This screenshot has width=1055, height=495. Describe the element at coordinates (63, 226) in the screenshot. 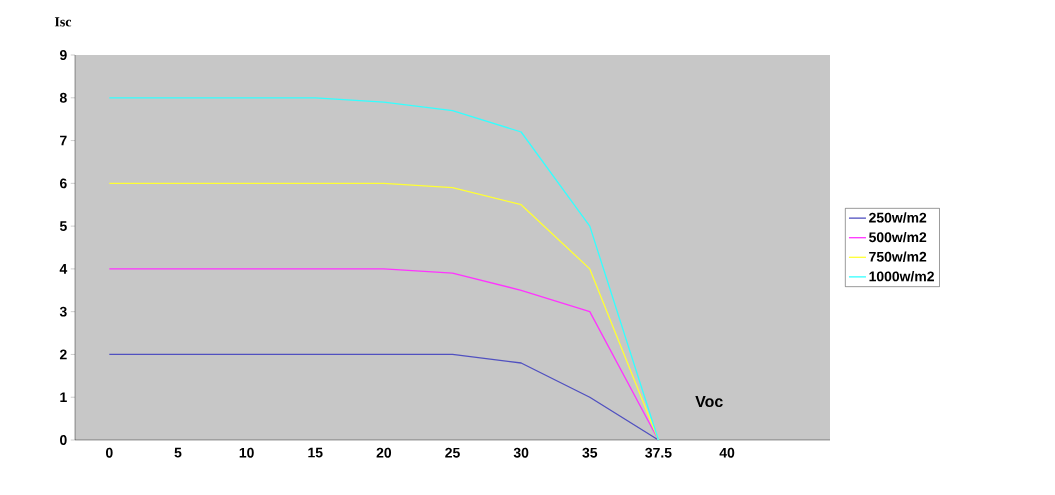

I see `y-tick-label: 5` at that location.